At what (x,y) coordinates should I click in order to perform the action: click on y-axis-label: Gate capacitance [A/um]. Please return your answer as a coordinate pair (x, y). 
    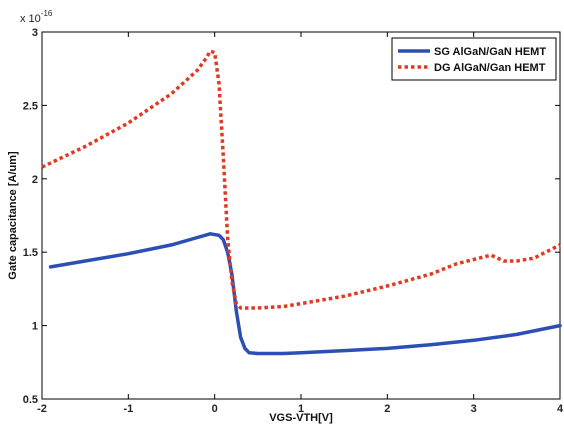
    Looking at the image, I should click on (13, 215).